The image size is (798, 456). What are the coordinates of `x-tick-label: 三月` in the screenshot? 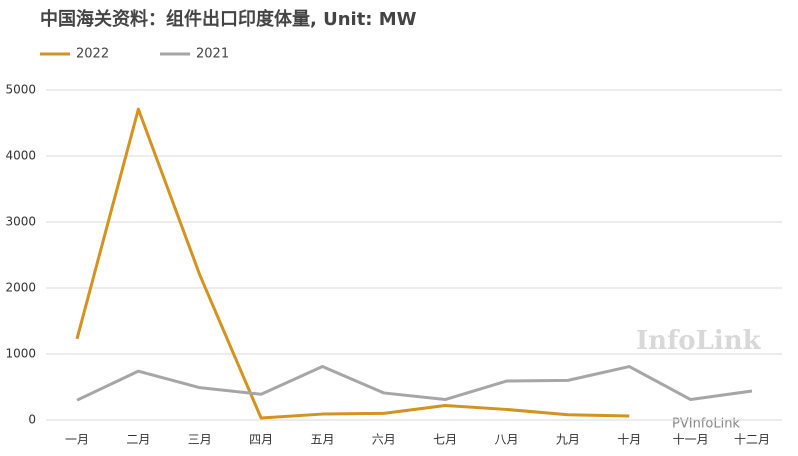 It's located at (200, 440).